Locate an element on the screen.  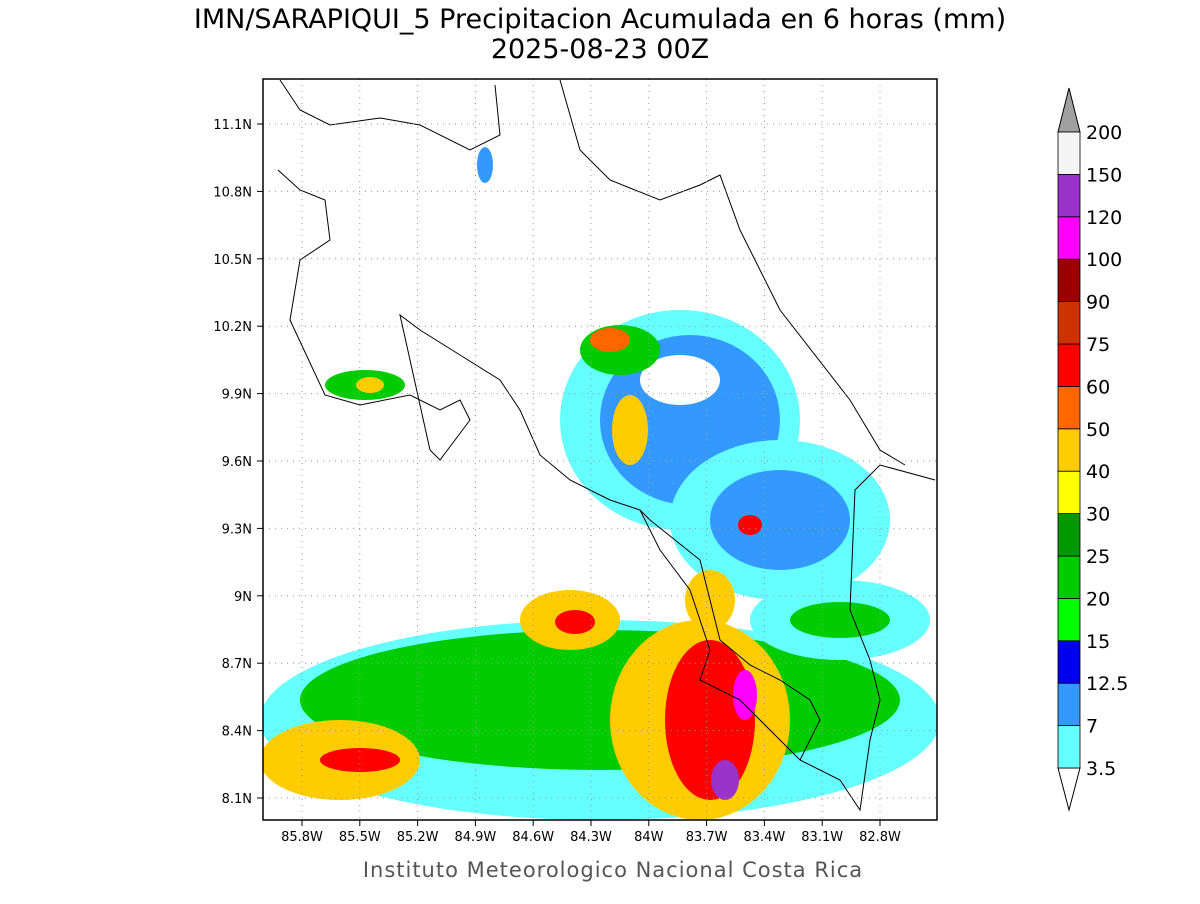
lat-label: 8.4N is located at coordinates (237, 732).